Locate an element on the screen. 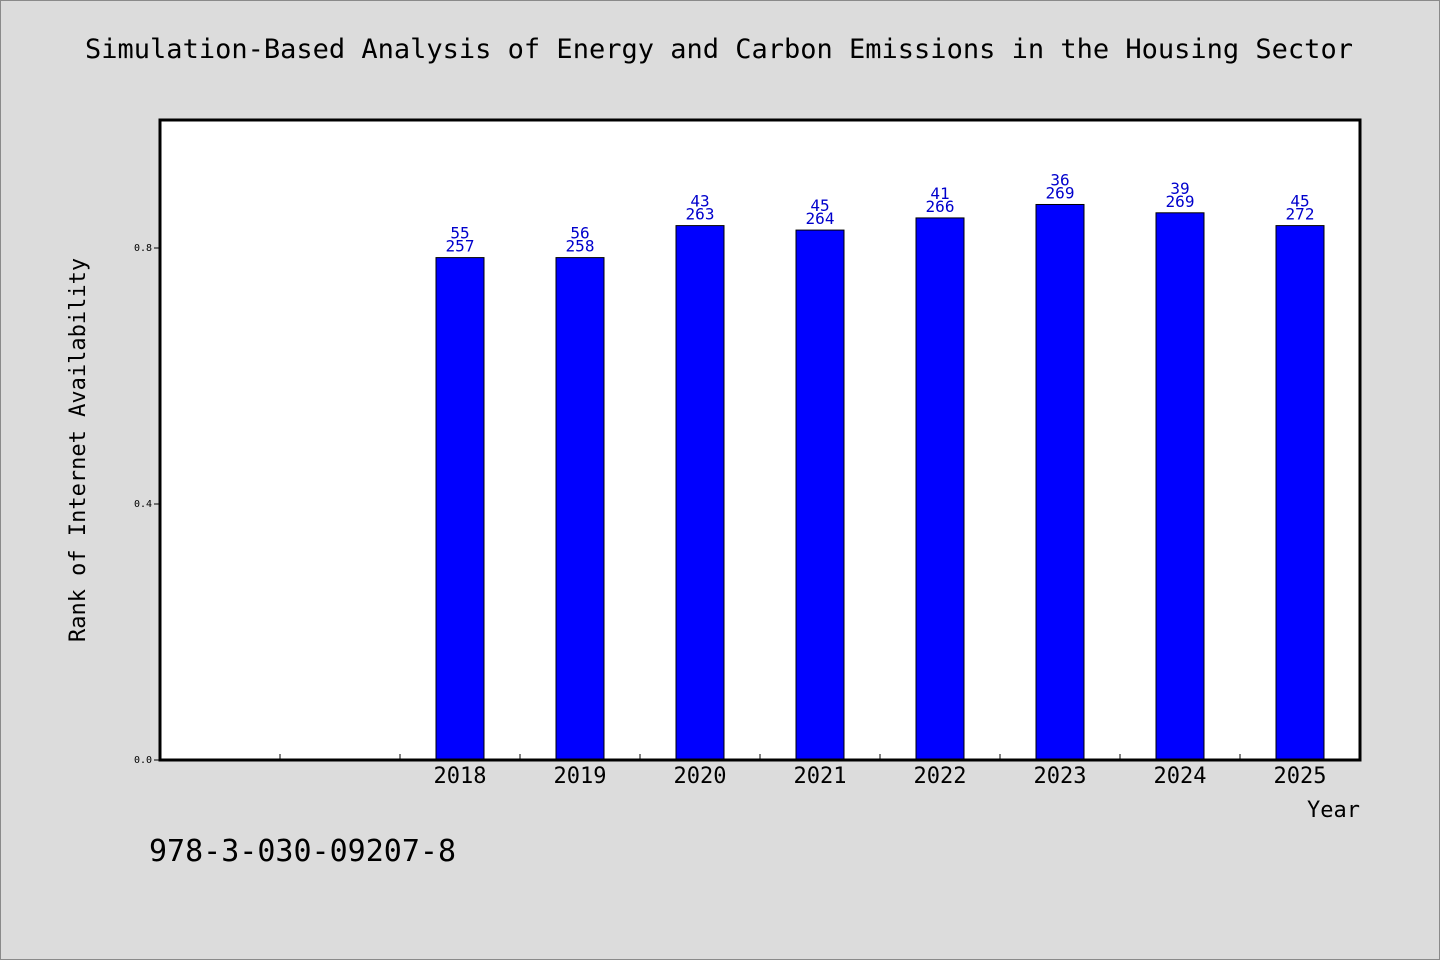 This screenshot has height=960, width=1440. data-label-bottom: 258 is located at coordinates (580, 246).